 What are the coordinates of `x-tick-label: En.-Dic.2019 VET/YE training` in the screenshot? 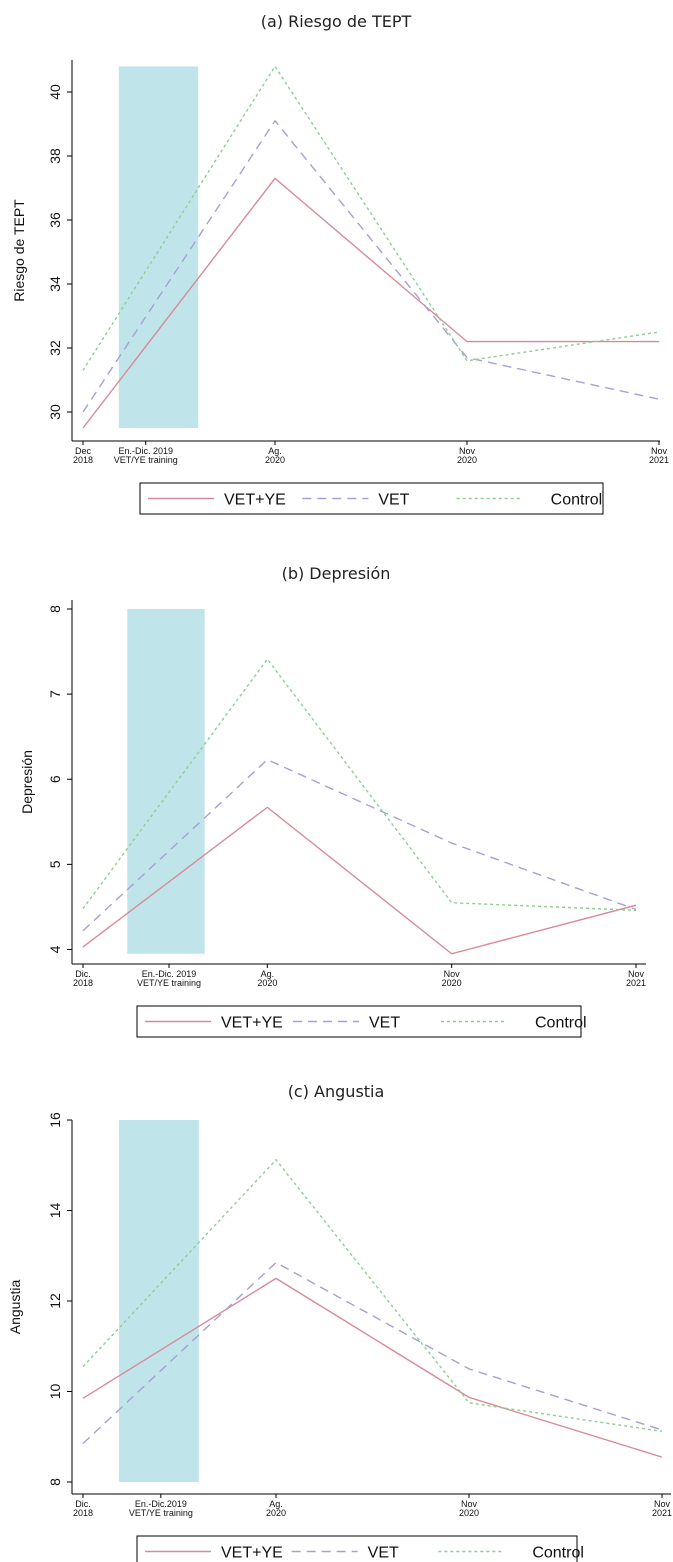 It's located at (161, 1508).